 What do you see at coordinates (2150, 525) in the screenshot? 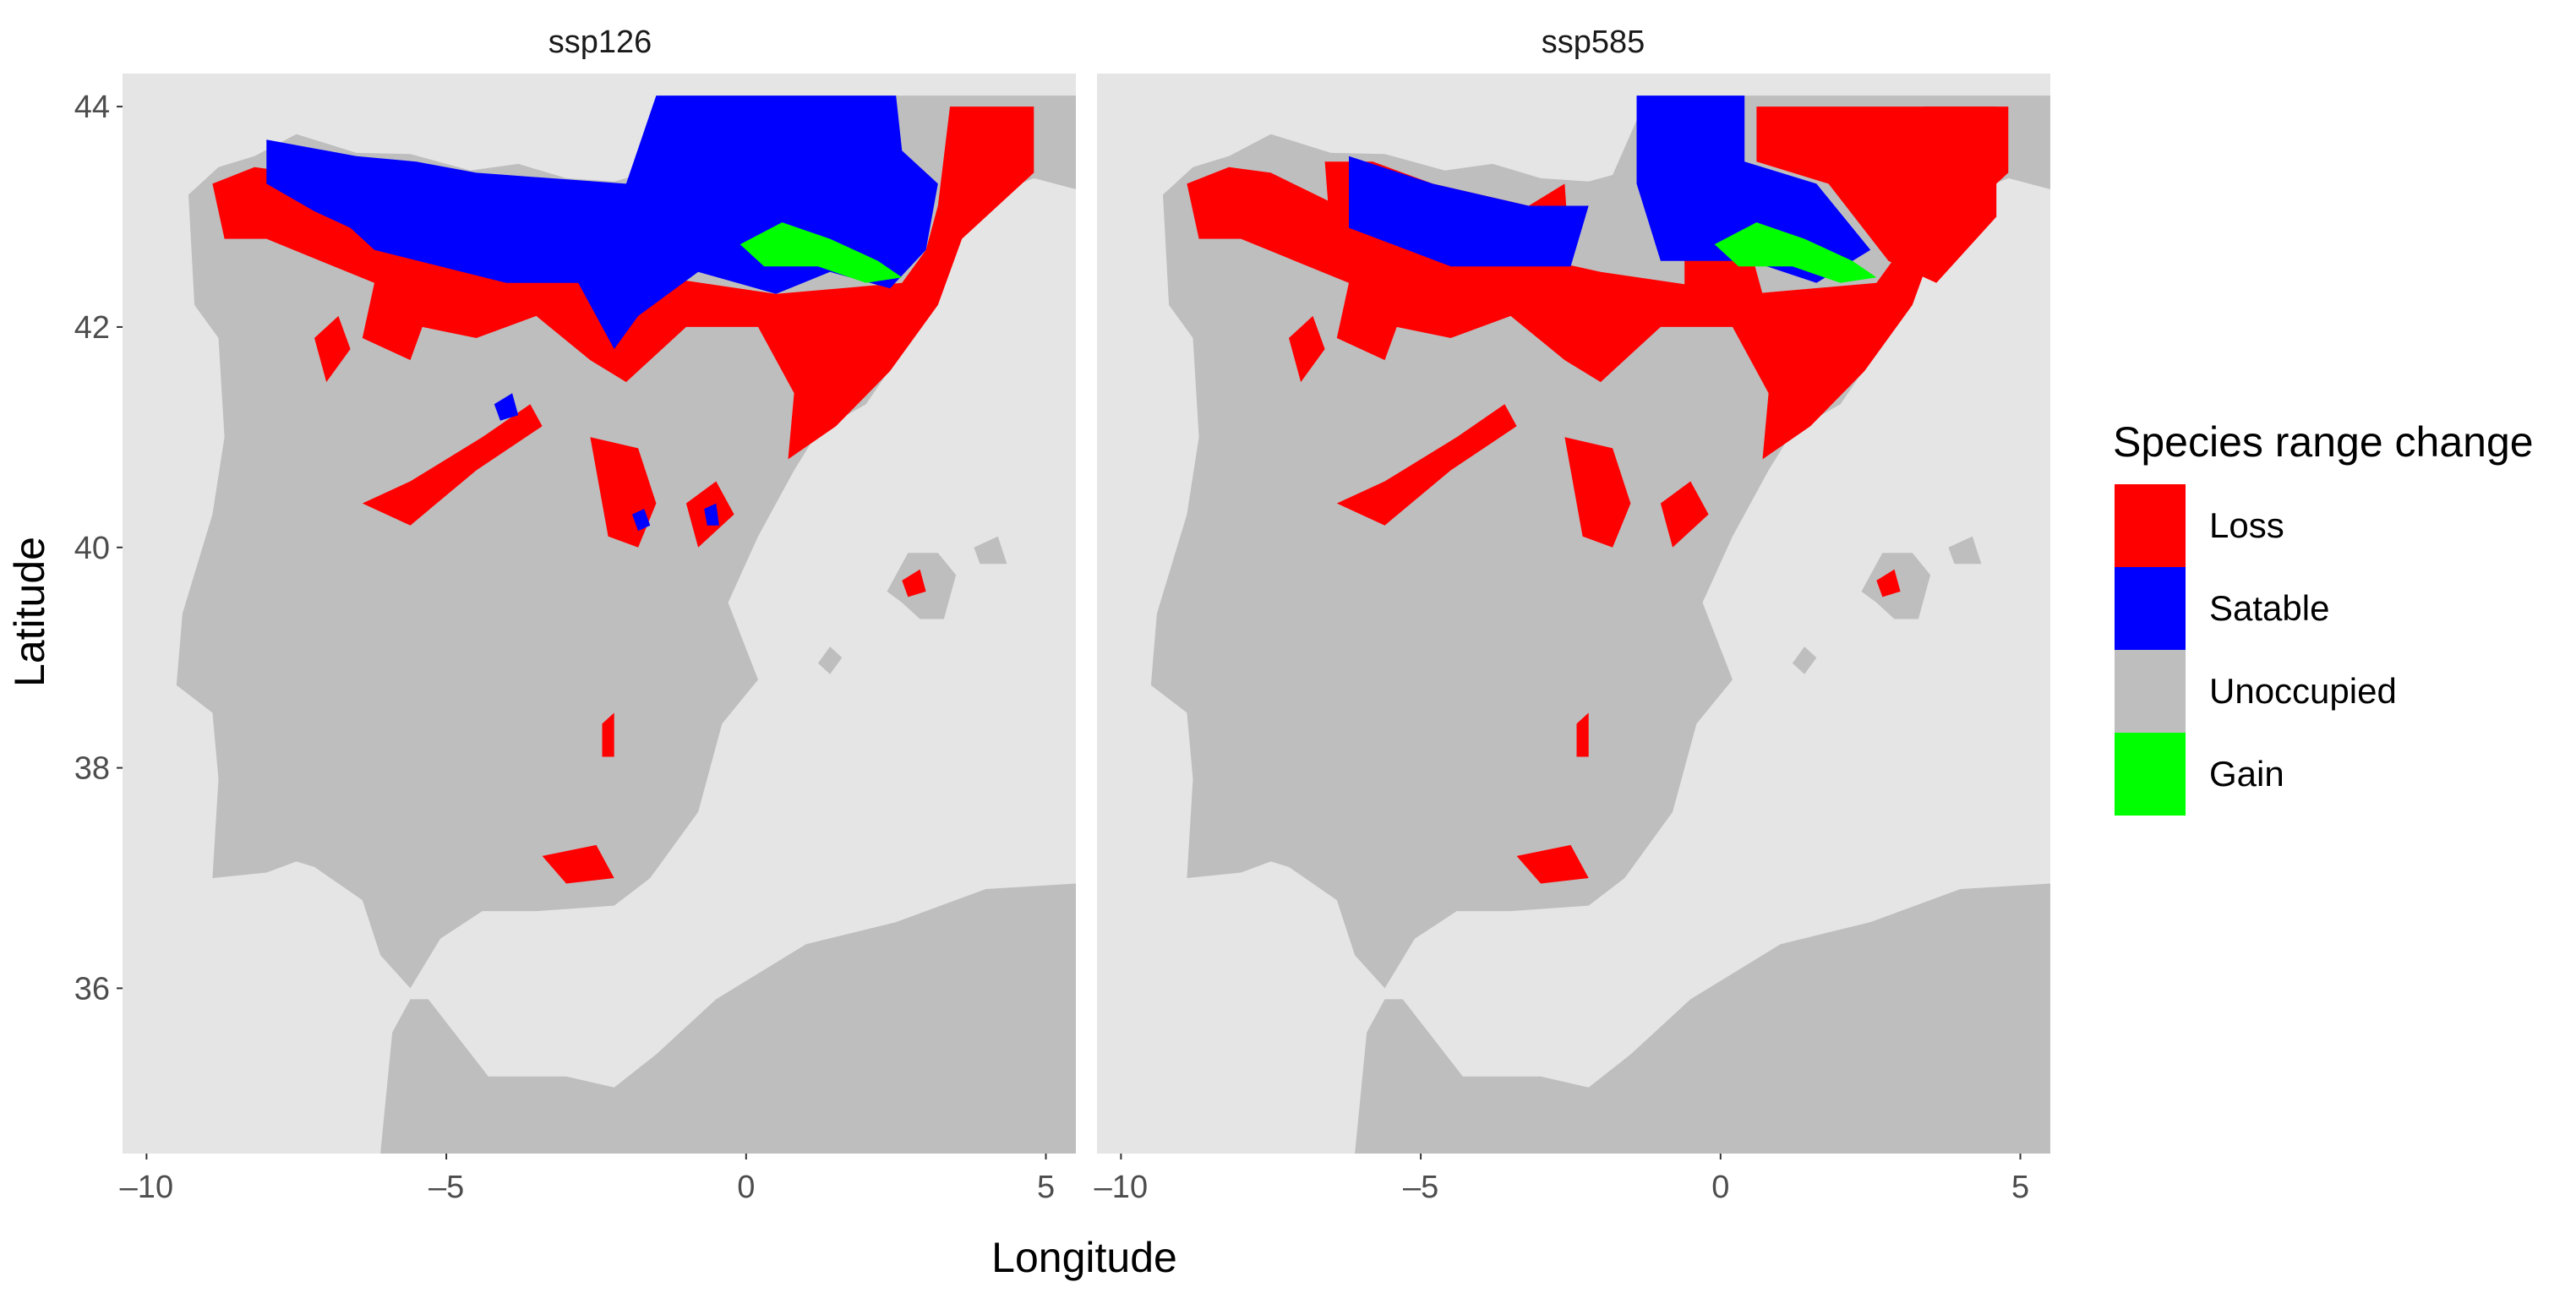
I see `legend-key-loss` at bounding box center [2150, 525].